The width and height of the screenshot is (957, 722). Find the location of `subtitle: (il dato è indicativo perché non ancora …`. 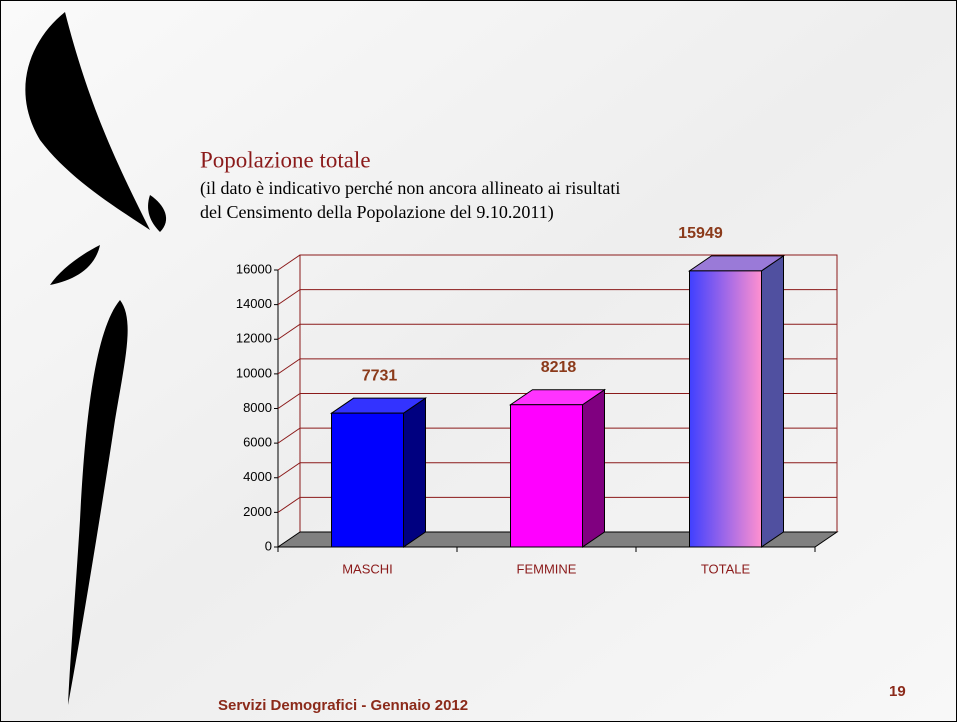

subtitle: (il dato è indicativo perché non ancora … is located at coordinates (410, 188).